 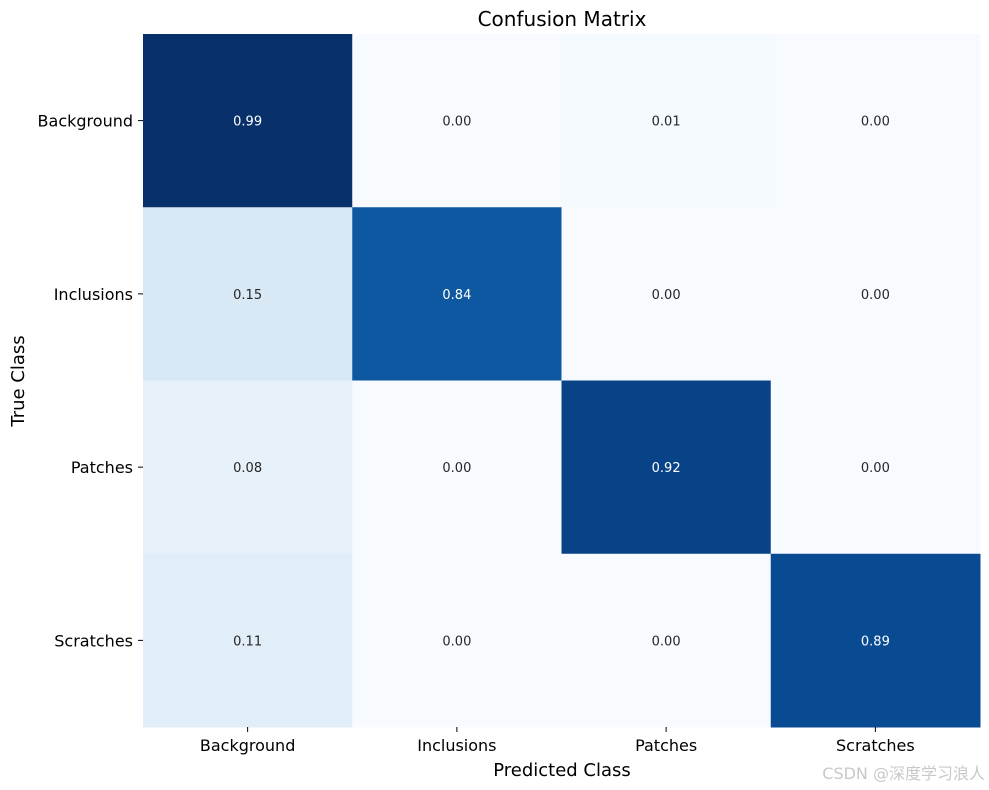 I want to click on cell-value-scratches-inclusions: 0.00, so click(x=456, y=641).